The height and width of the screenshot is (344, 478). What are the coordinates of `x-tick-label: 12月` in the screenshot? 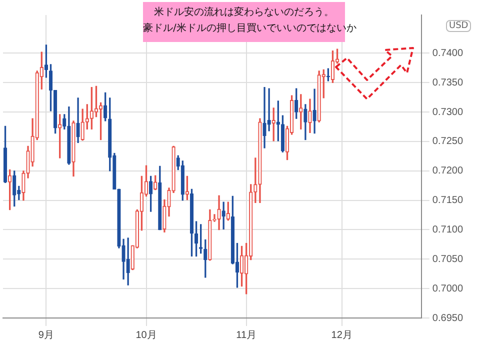 It's located at (341, 335).